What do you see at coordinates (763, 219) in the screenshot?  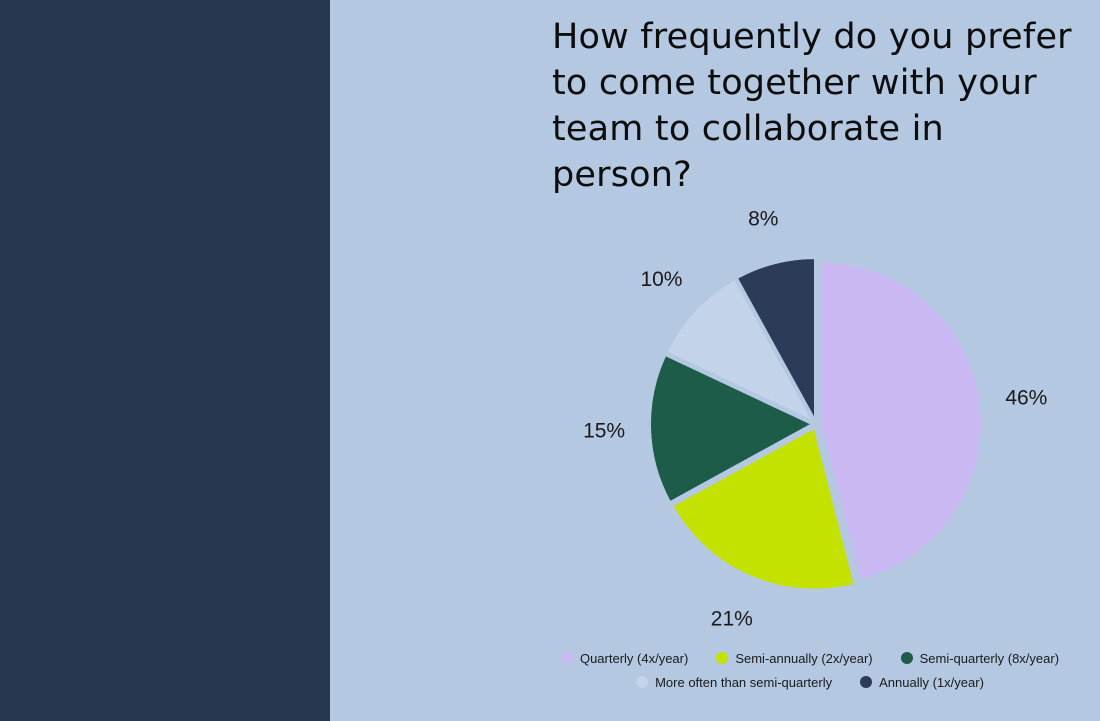 I see `slice-label-4: 8%` at bounding box center [763, 219].